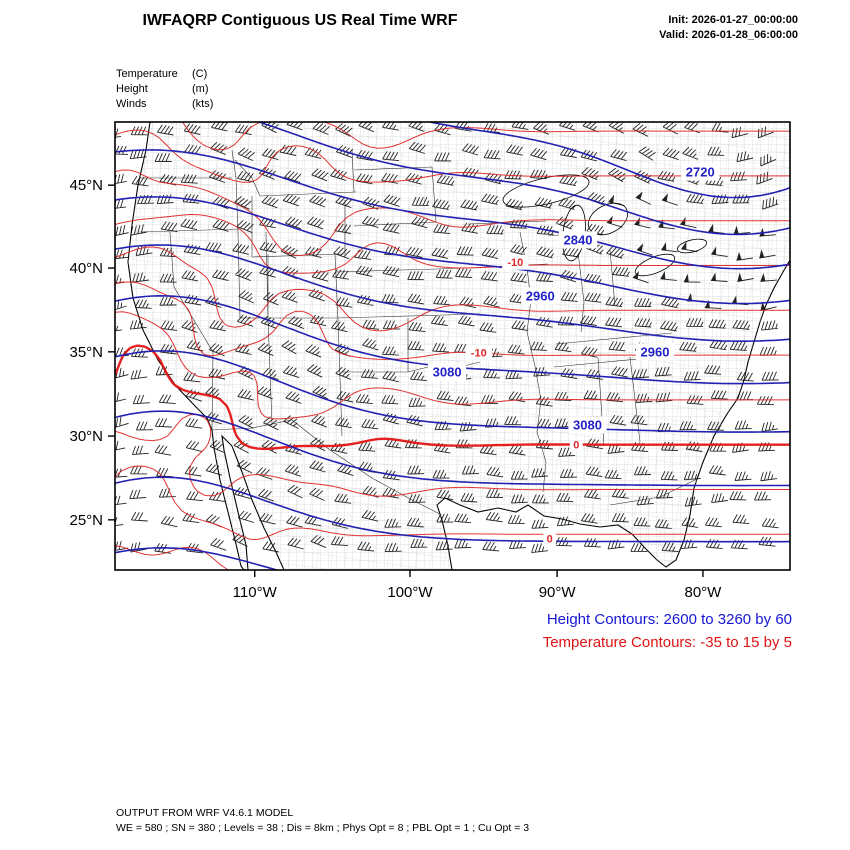 Image resolution: width=850 pixels, height=850 pixels. I want to click on legend-row-height: Height (m), so click(162, 88).